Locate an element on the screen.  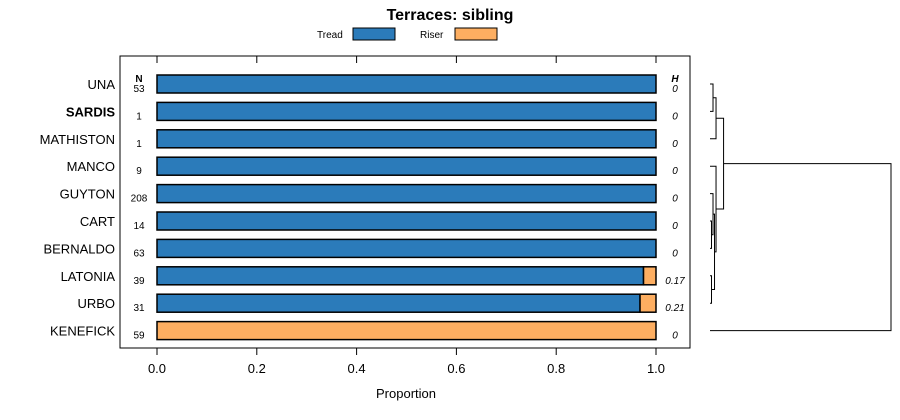
h-value-mathiston: 0 is located at coordinates (675, 144).